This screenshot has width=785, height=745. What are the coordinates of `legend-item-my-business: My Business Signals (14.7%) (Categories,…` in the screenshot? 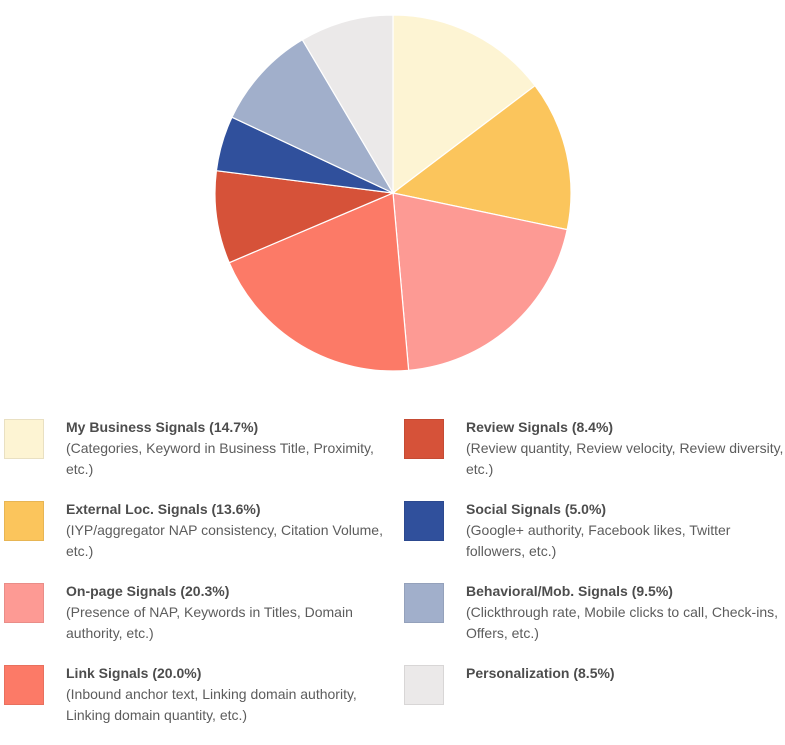 It's located at (194, 458).